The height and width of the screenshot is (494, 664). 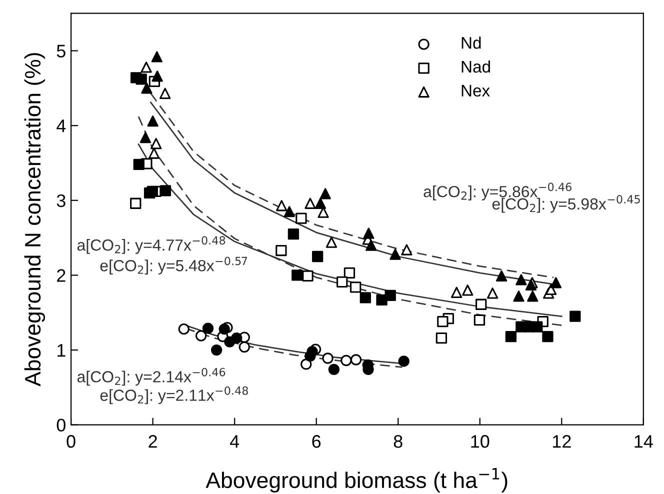 What do you see at coordinates (235, 441) in the screenshot?
I see `x-tick-label: 4` at bounding box center [235, 441].